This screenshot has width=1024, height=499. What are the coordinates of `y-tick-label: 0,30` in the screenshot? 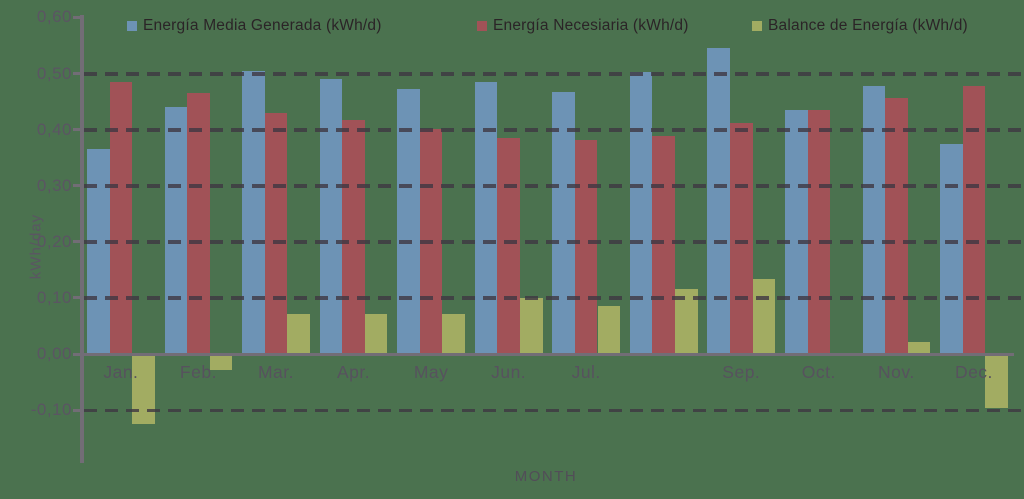 It's located at (54, 185).